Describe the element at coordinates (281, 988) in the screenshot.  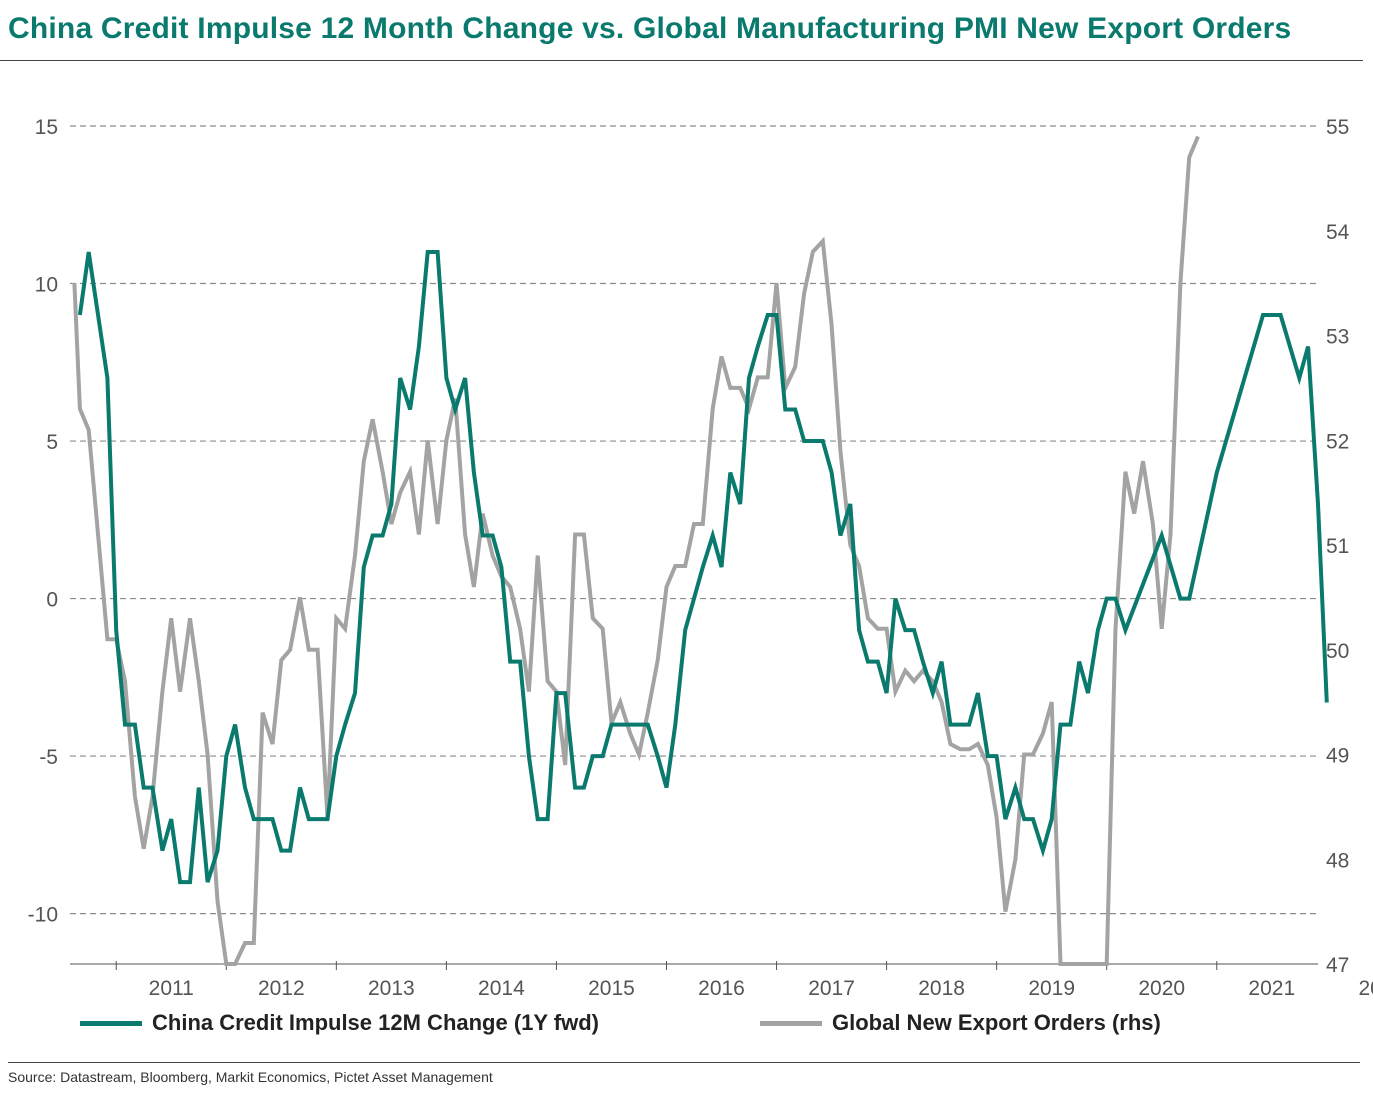
I see `x-tick-label: 2012` at that location.